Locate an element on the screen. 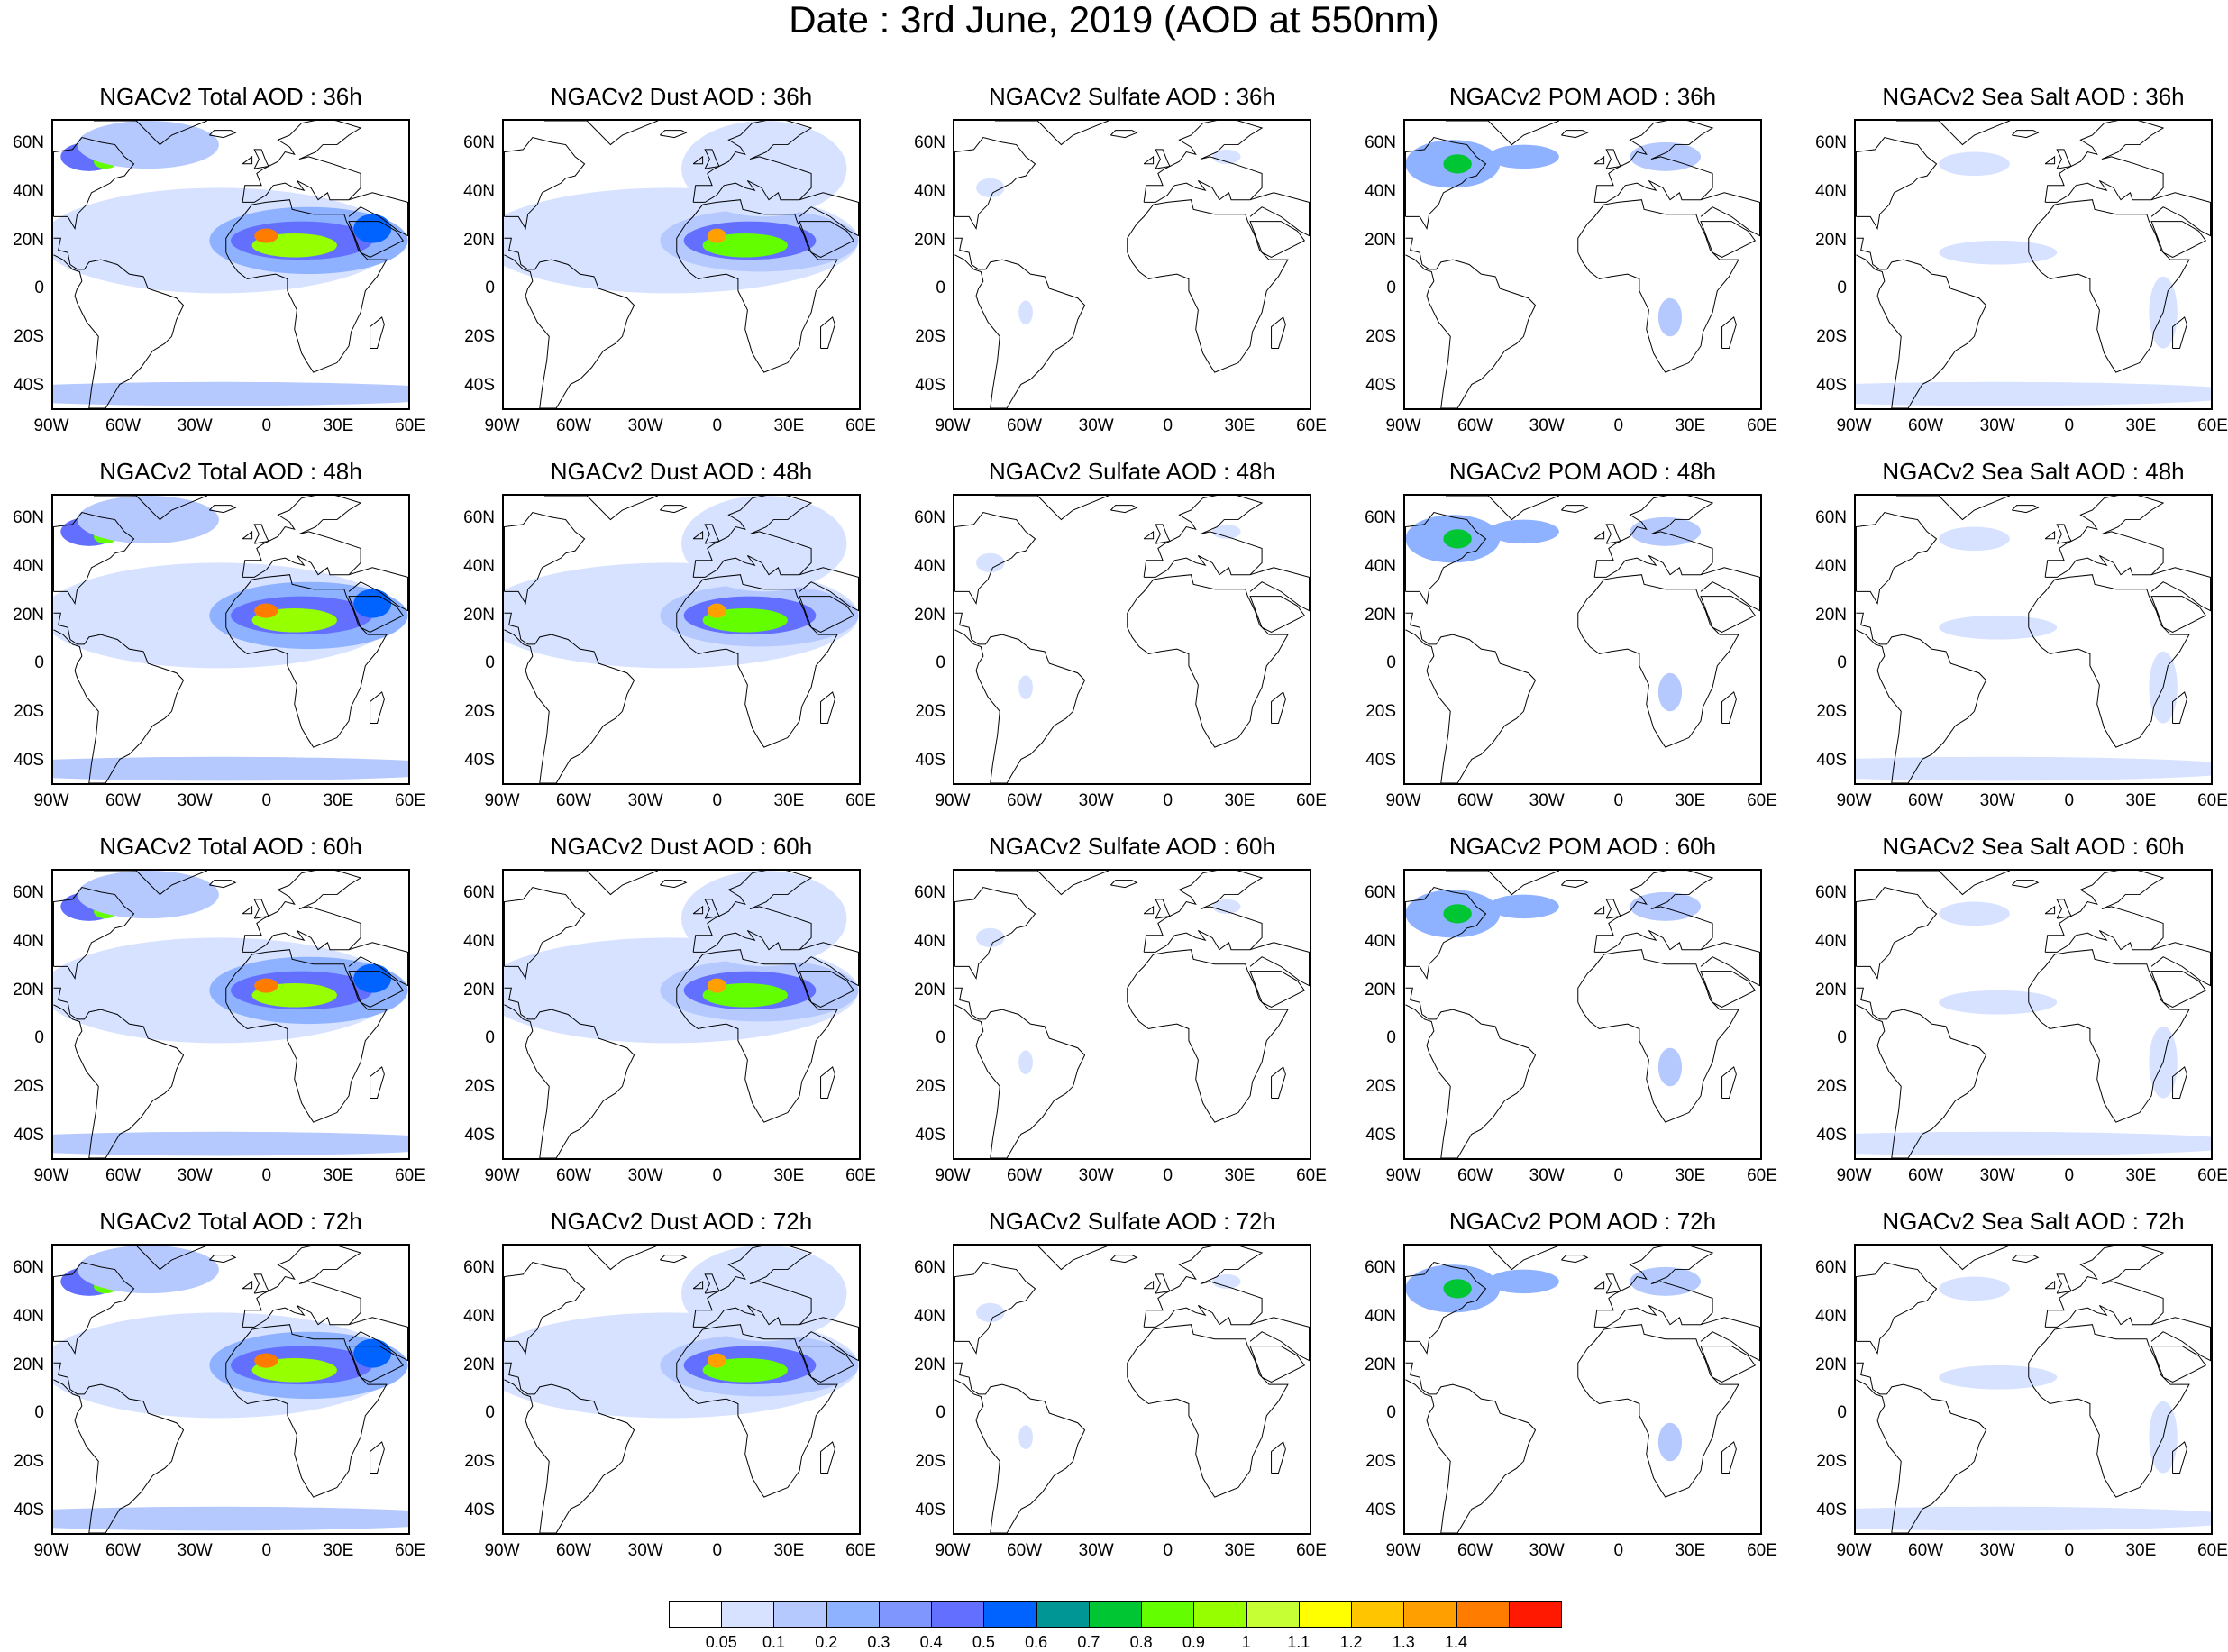 The width and height of the screenshot is (2228, 1652). colorbar-label: 1.2 is located at coordinates (1351, 1642).